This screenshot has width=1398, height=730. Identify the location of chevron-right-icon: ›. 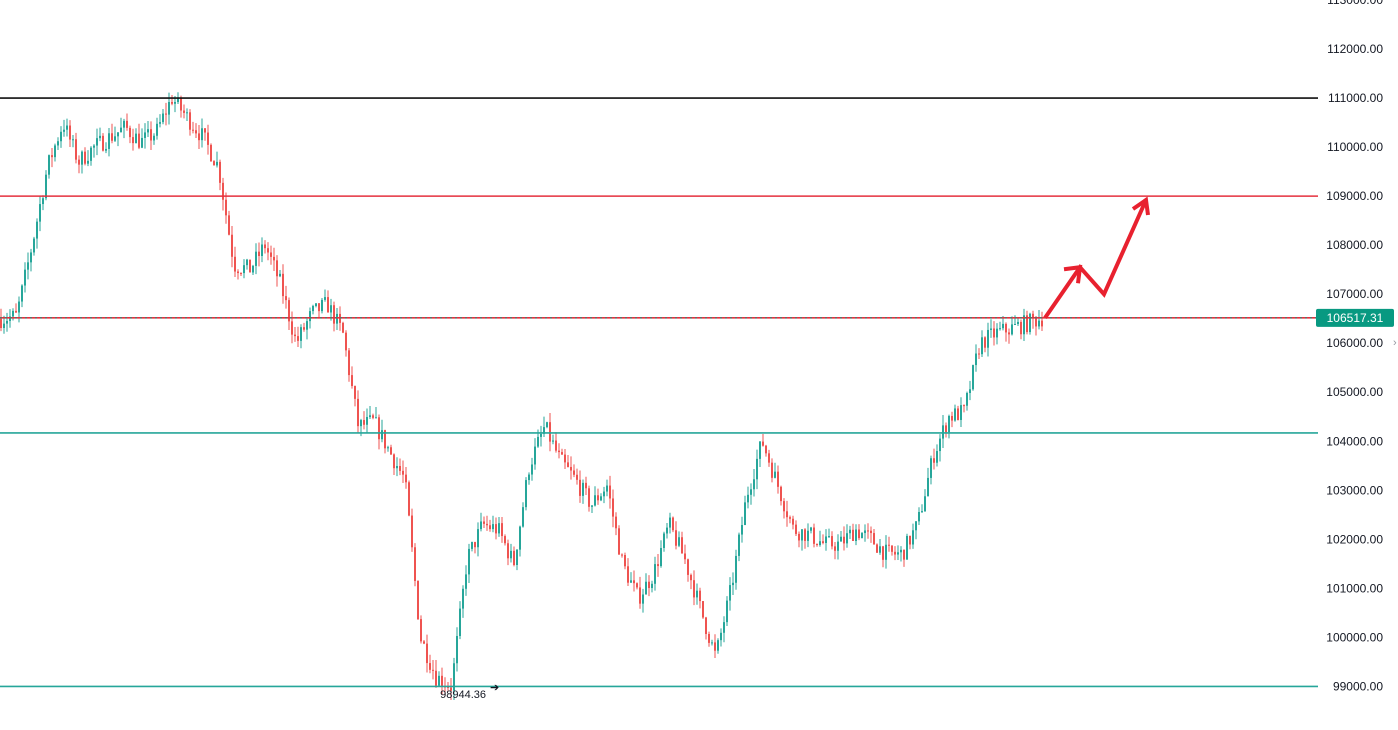
(1395, 343).